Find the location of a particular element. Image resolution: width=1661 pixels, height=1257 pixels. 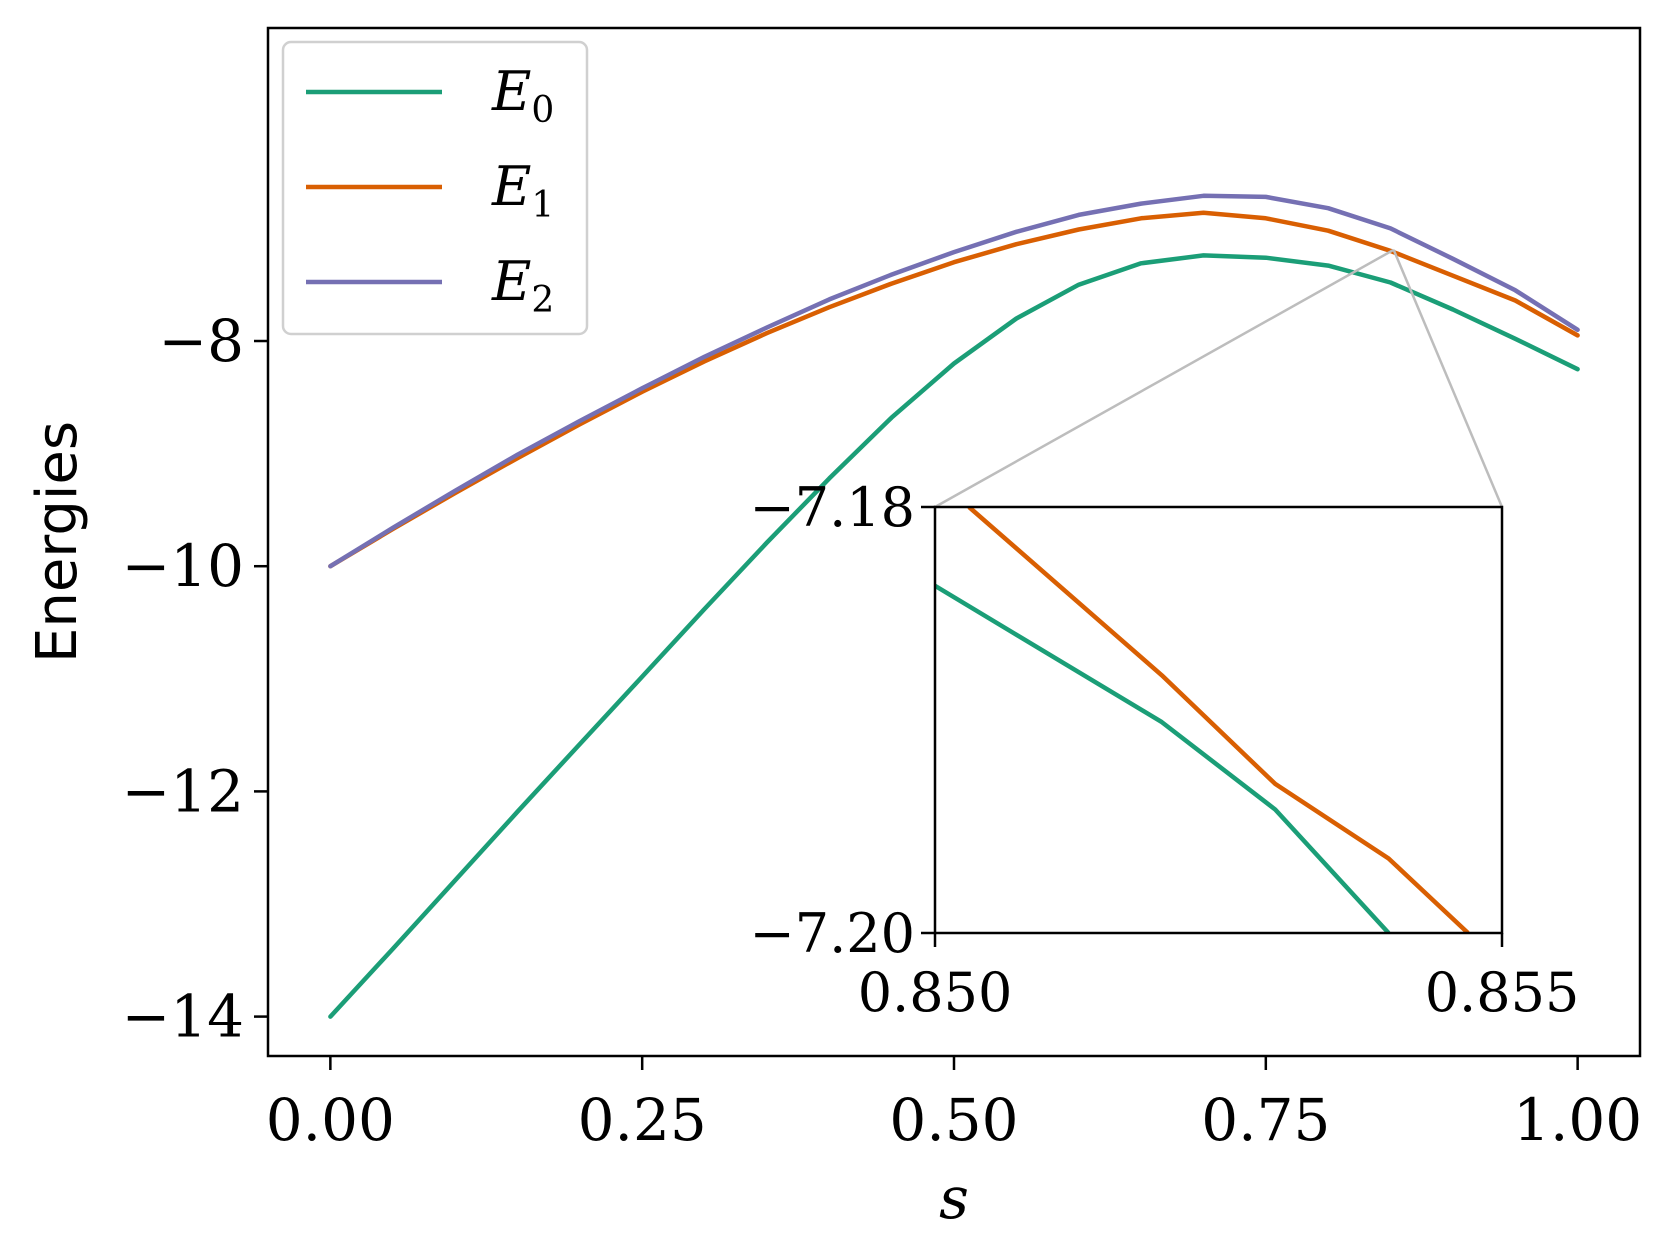

inset-x-ticks: 0.850 0.855 is located at coordinates (1219, 978).